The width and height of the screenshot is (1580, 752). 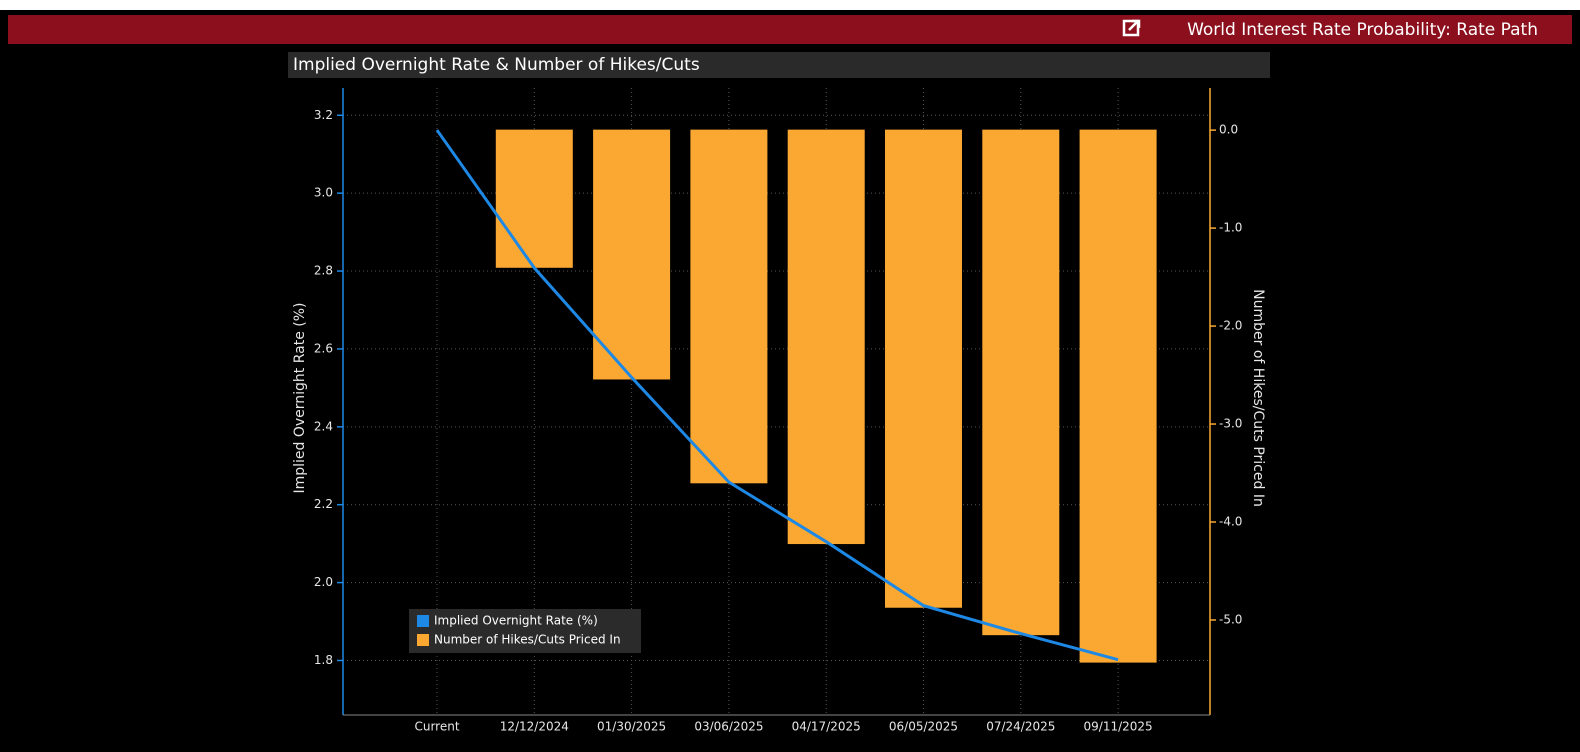 What do you see at coordinates (534, 727) in the screenshot?
I see `x-tick-label: 12/12/2024` at bounding box center [534, 727].